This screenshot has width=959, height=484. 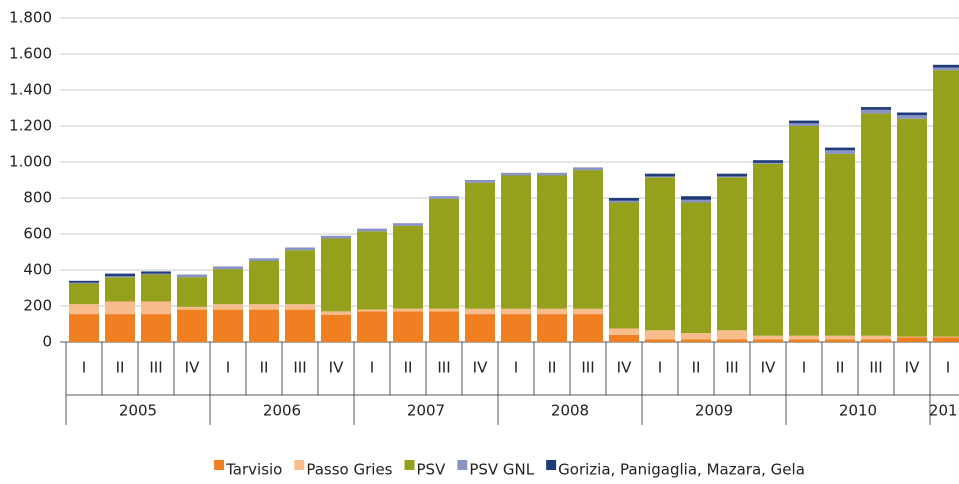 I want to click on y-tick-label: 1.400, so click(x=30, y=90).